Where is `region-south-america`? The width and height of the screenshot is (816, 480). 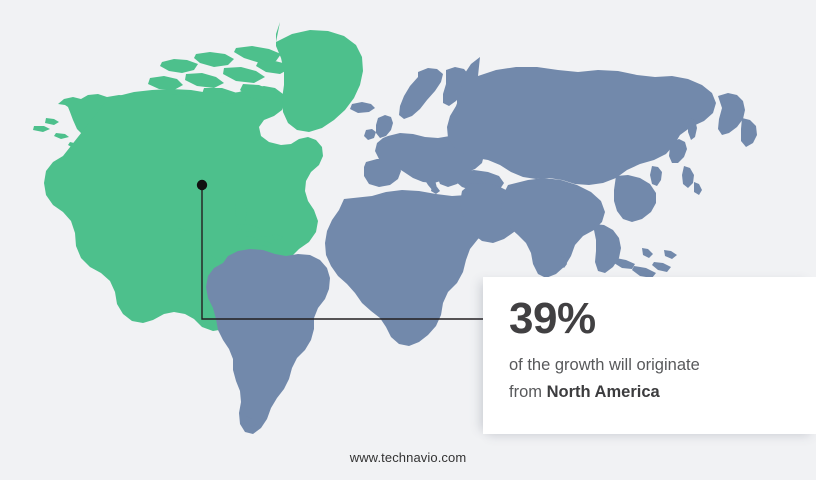 region-south-america is located at coordinates (268, 341).